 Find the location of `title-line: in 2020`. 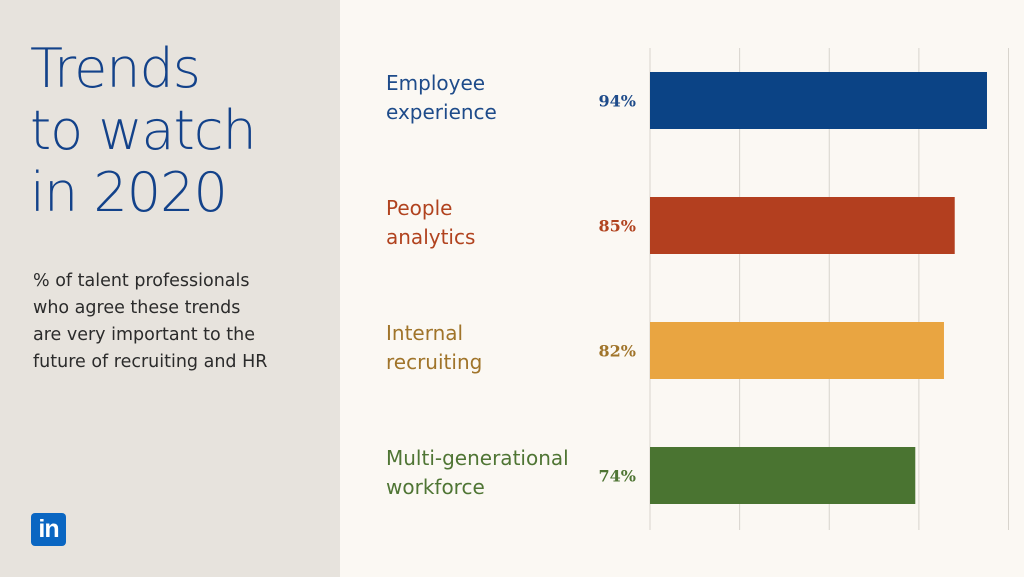

title-line: in 2020 is located at coordinates (129, 192).